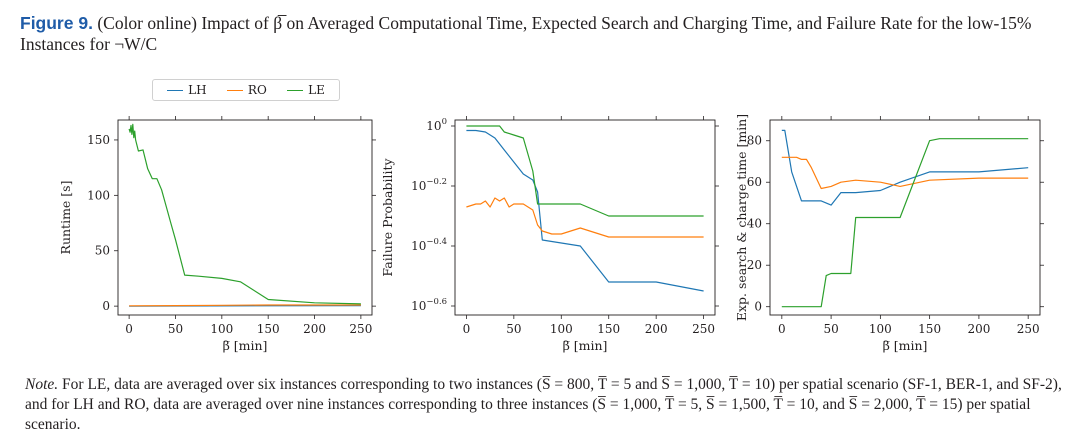  Describe the element at coordinates (754, 141) in the screenshot. I see `search-charge-ytick-label: 80` at that location.